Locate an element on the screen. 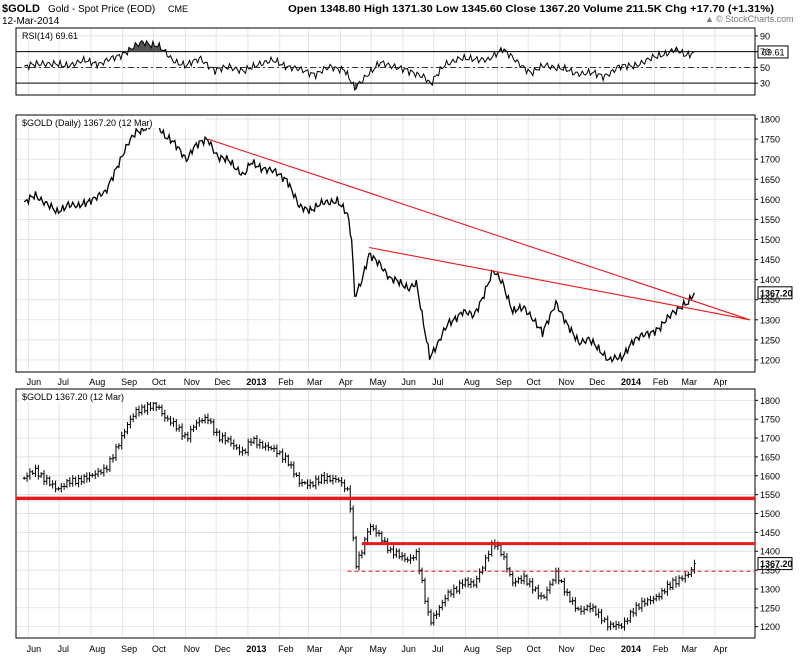 The image size is (800, 659). chart-date: 12-Mar-2014 is located at coordinates (31, 21).